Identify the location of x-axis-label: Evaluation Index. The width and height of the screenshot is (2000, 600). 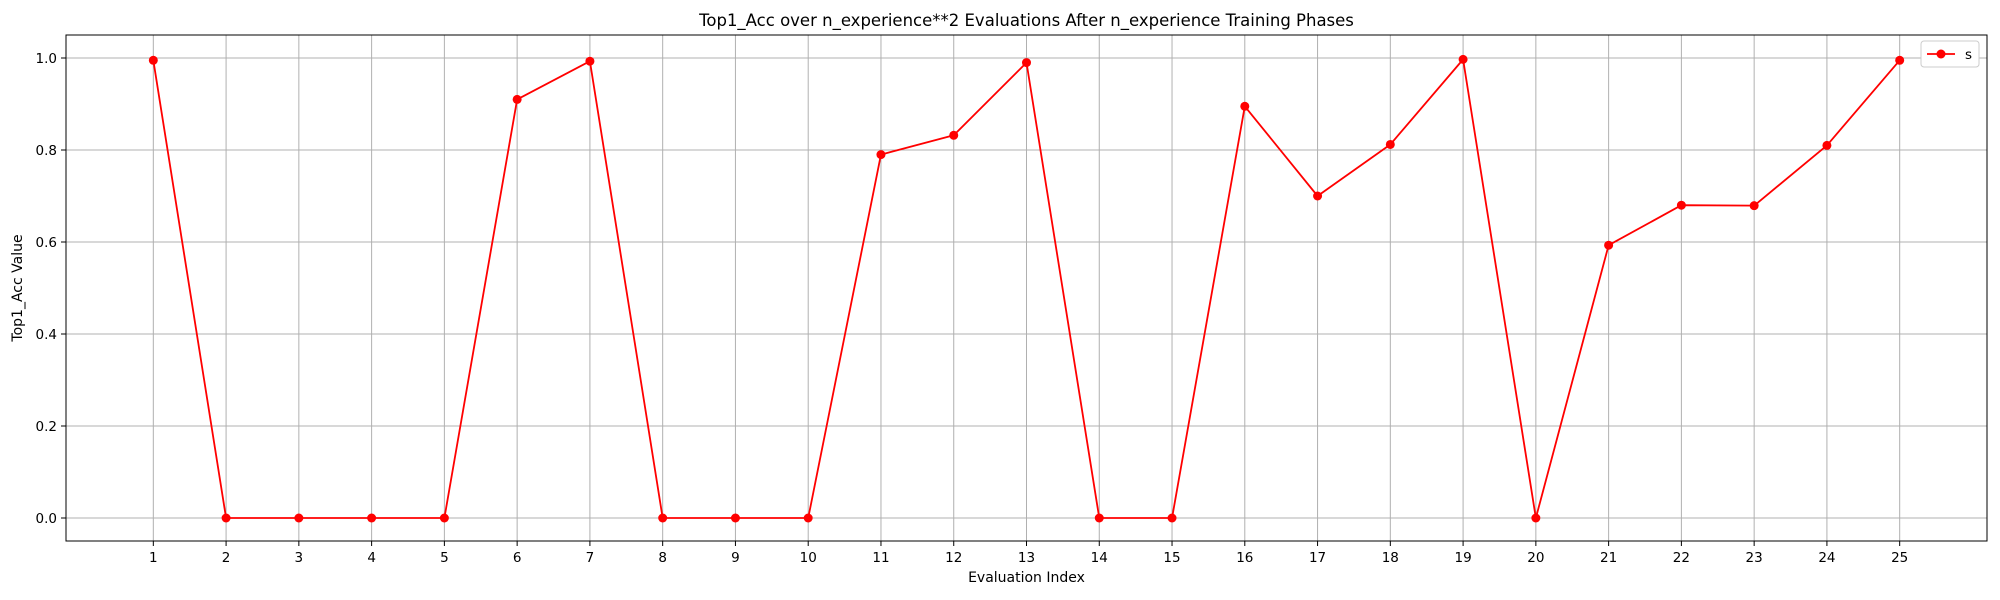
(1026, 578).